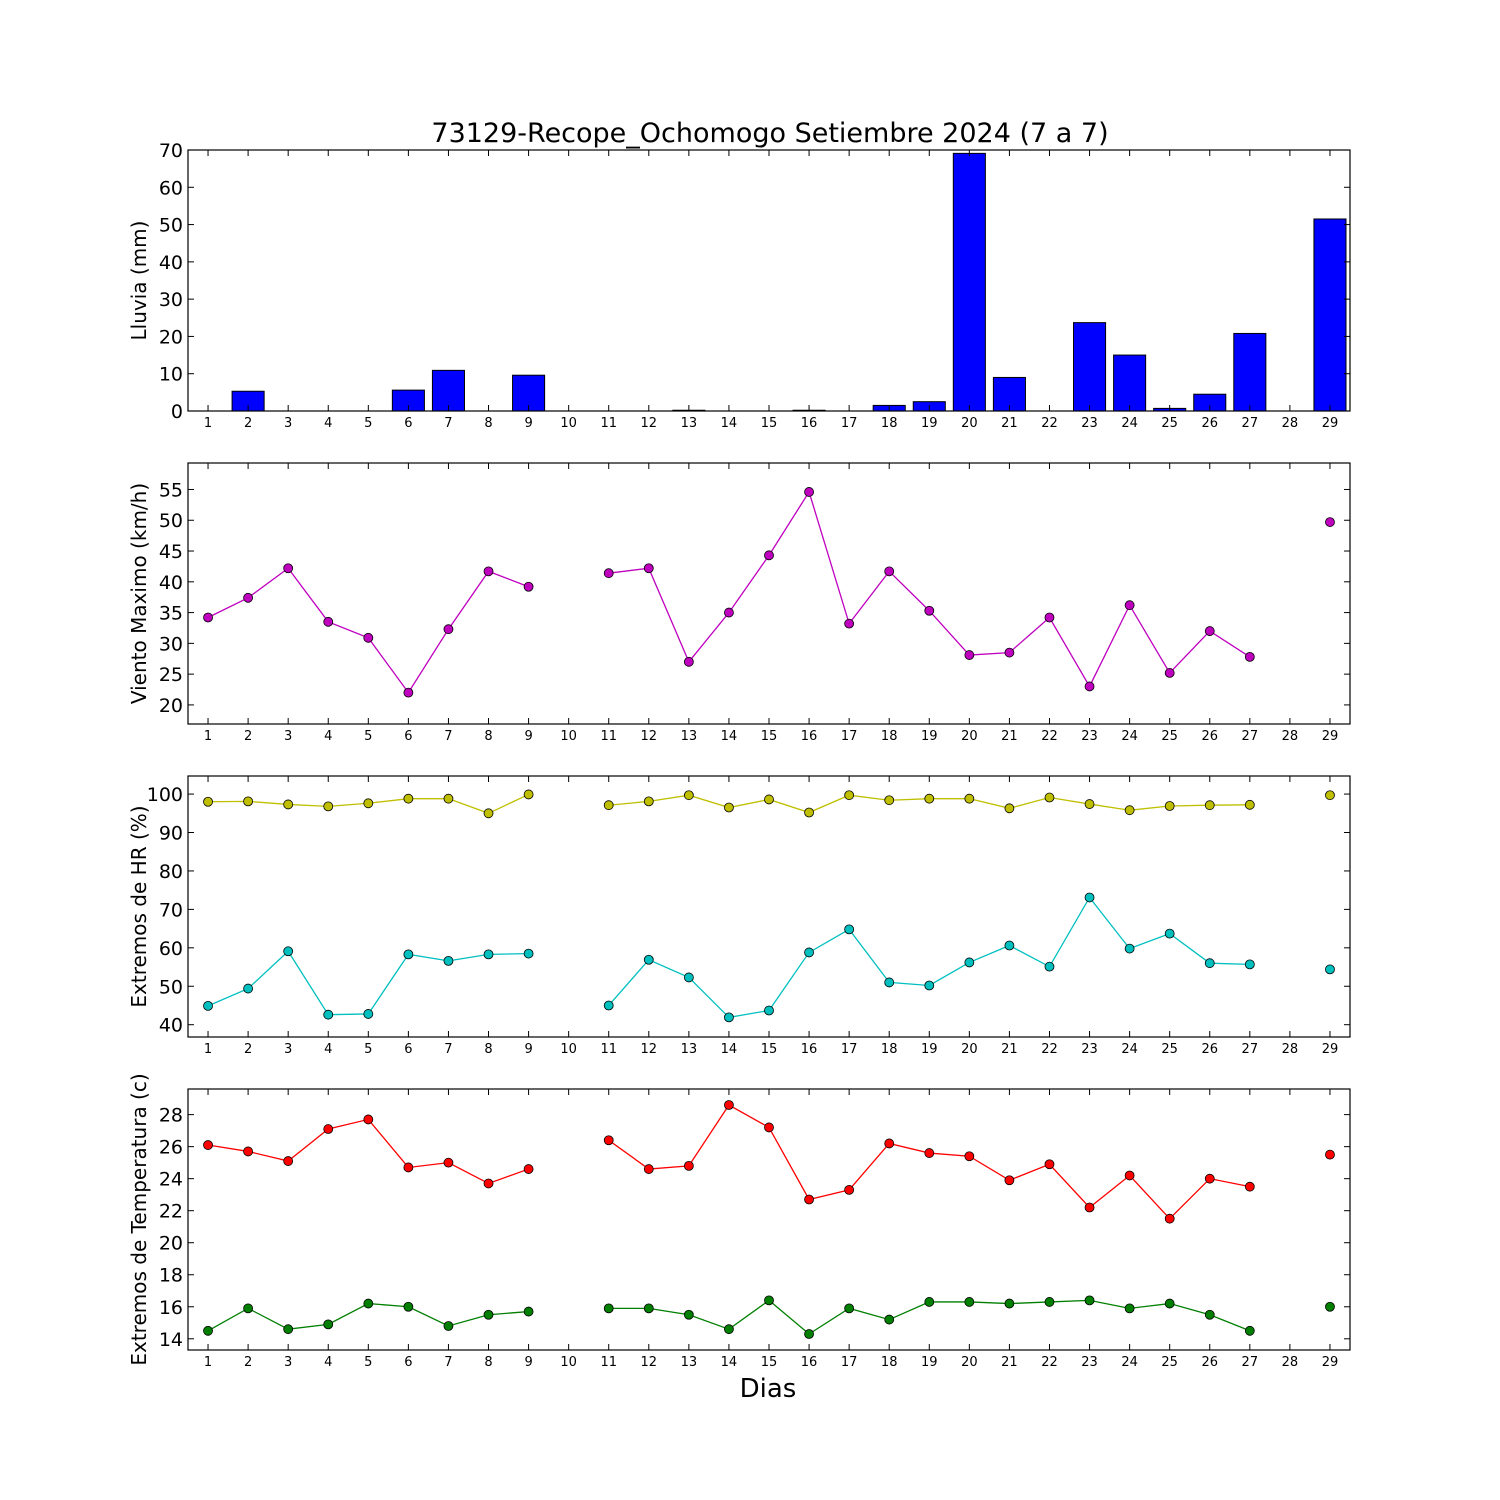 This screenshot has height=1500, width=1500. What do you see at coordinates (171, 1116) in the screenshot?
I see `y-tick-label: 28` at bounding box center [171, 1116].